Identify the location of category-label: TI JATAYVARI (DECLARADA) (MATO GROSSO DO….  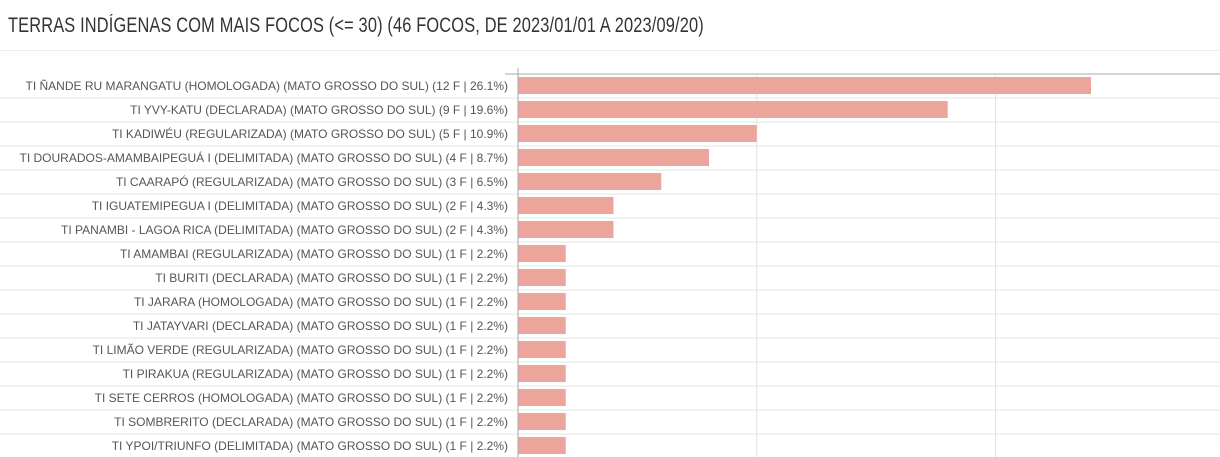
(320, 326).